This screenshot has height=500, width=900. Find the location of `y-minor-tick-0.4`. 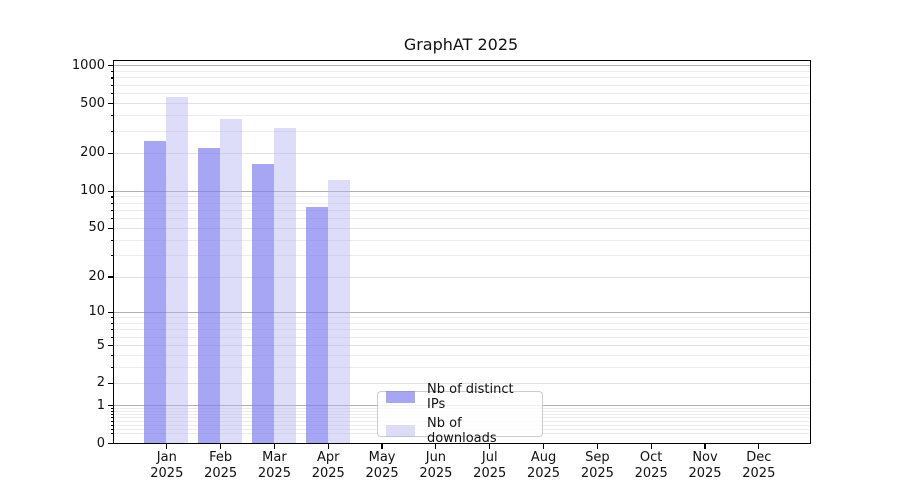

y-minor-tick-0.4 is located at coordinates (111, 425).